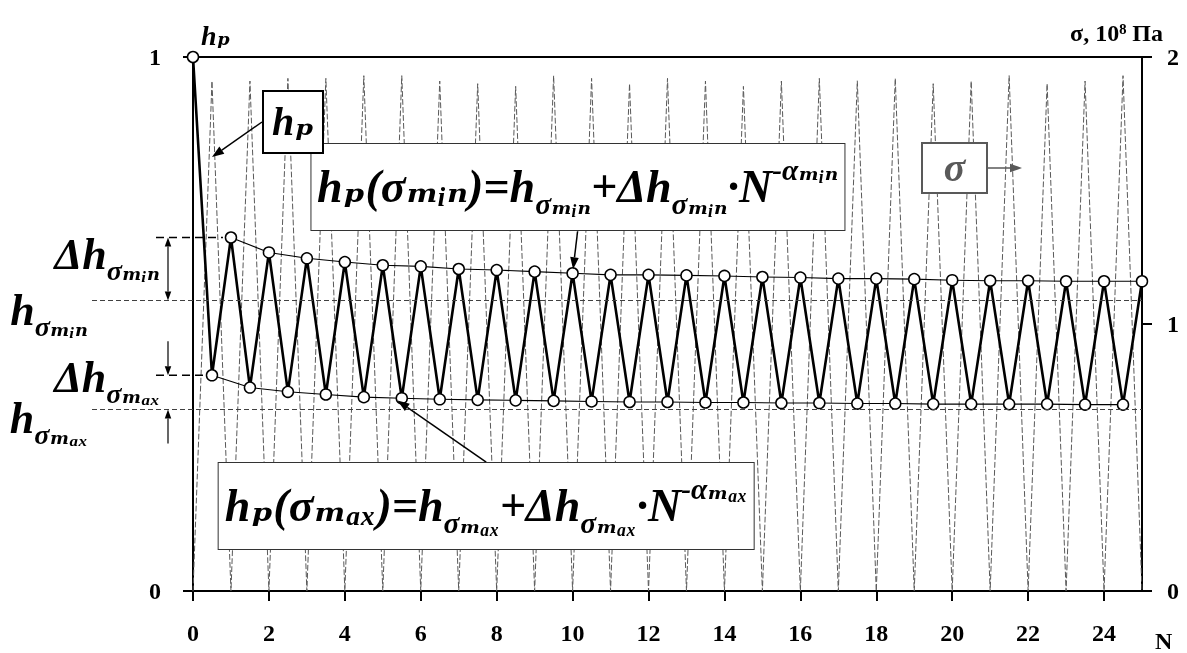 This screenshot has height=653, width=1187. What do you see at coordinates (1173, 57) in the screenshot?
I see `y2-tick-label: 2` at bounding box center [1173, 57].